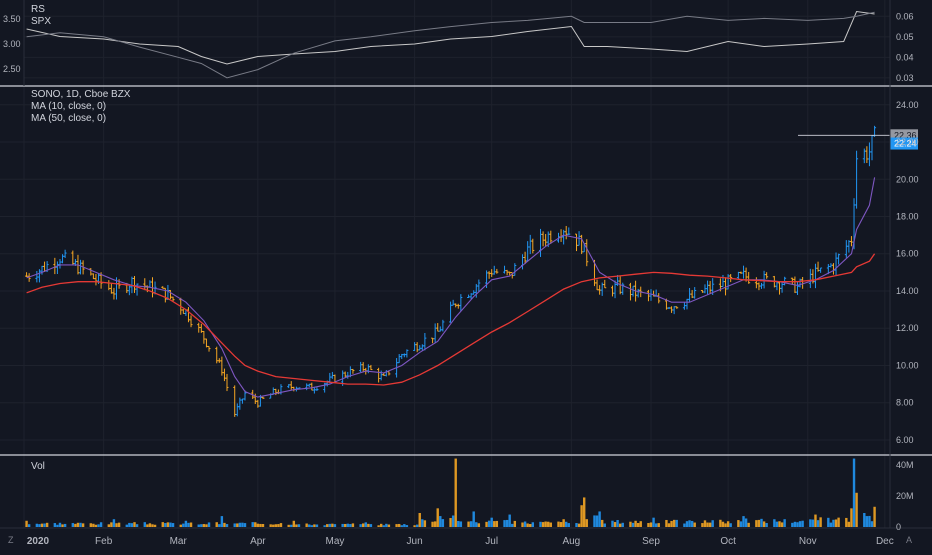 This screenshot has width=932, height=555. What do you see at coordinates (907, 105) in the screenshot?
I see `price-tick: 24.00` at bounding box center [907, 105].